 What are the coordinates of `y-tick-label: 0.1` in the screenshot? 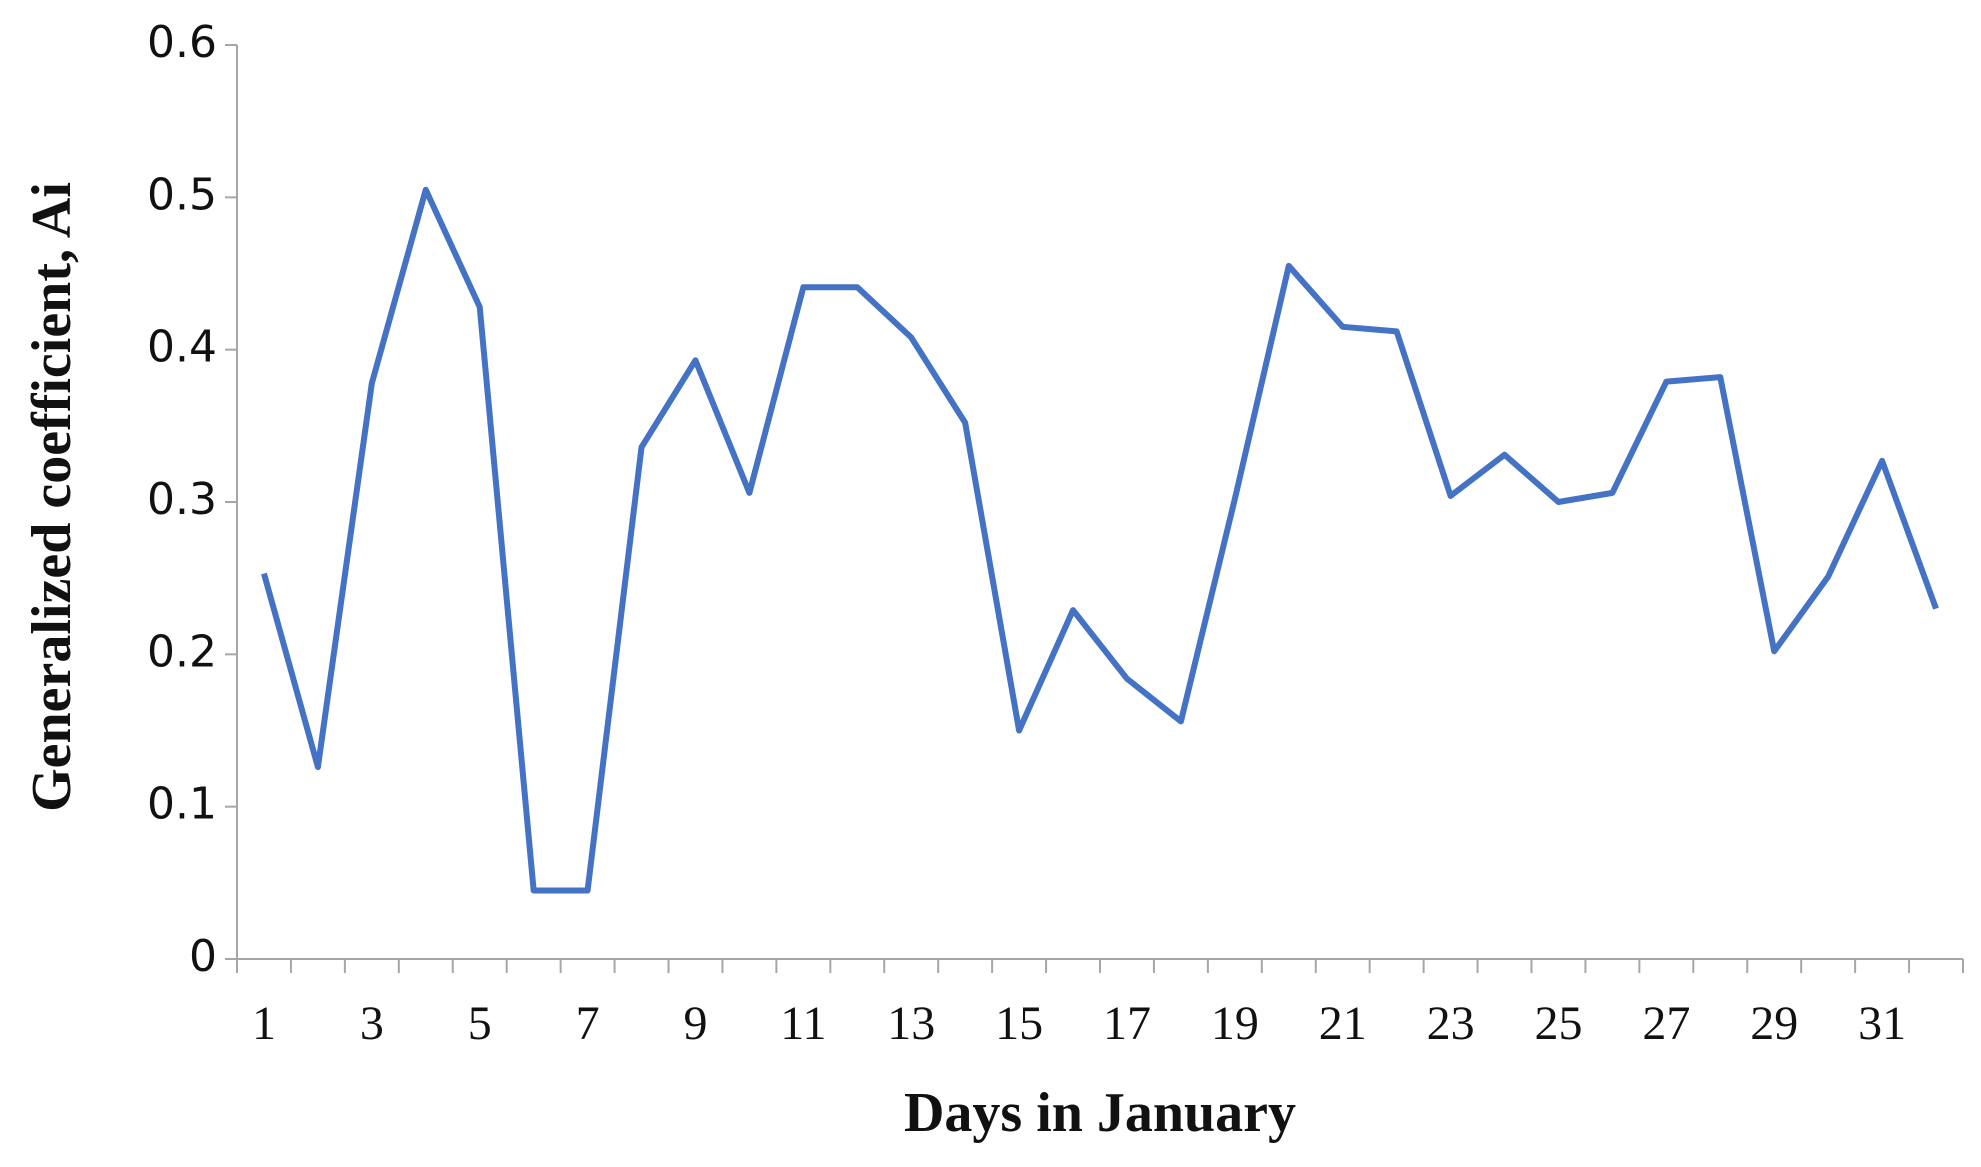 It's located at (182, 804).